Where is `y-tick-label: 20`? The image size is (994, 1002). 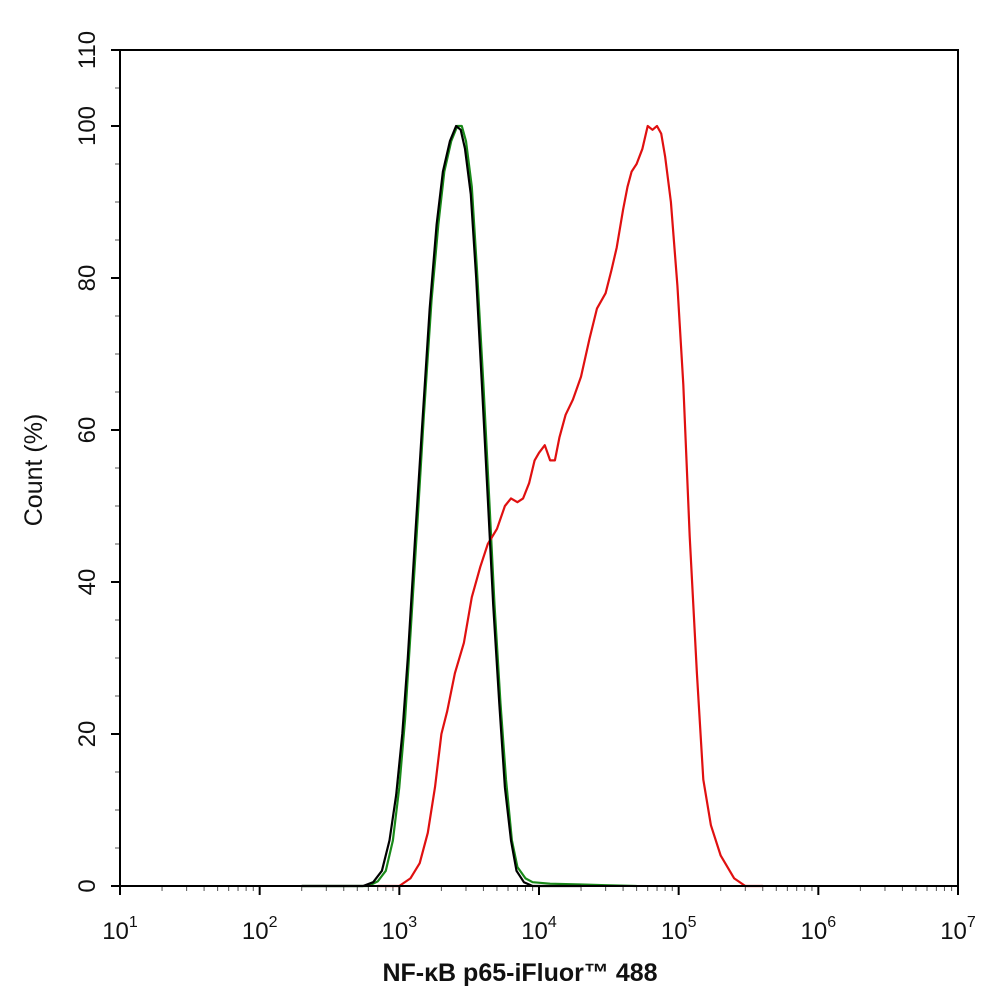
y-tick-label: 20 is located at coordinates (87, 734).